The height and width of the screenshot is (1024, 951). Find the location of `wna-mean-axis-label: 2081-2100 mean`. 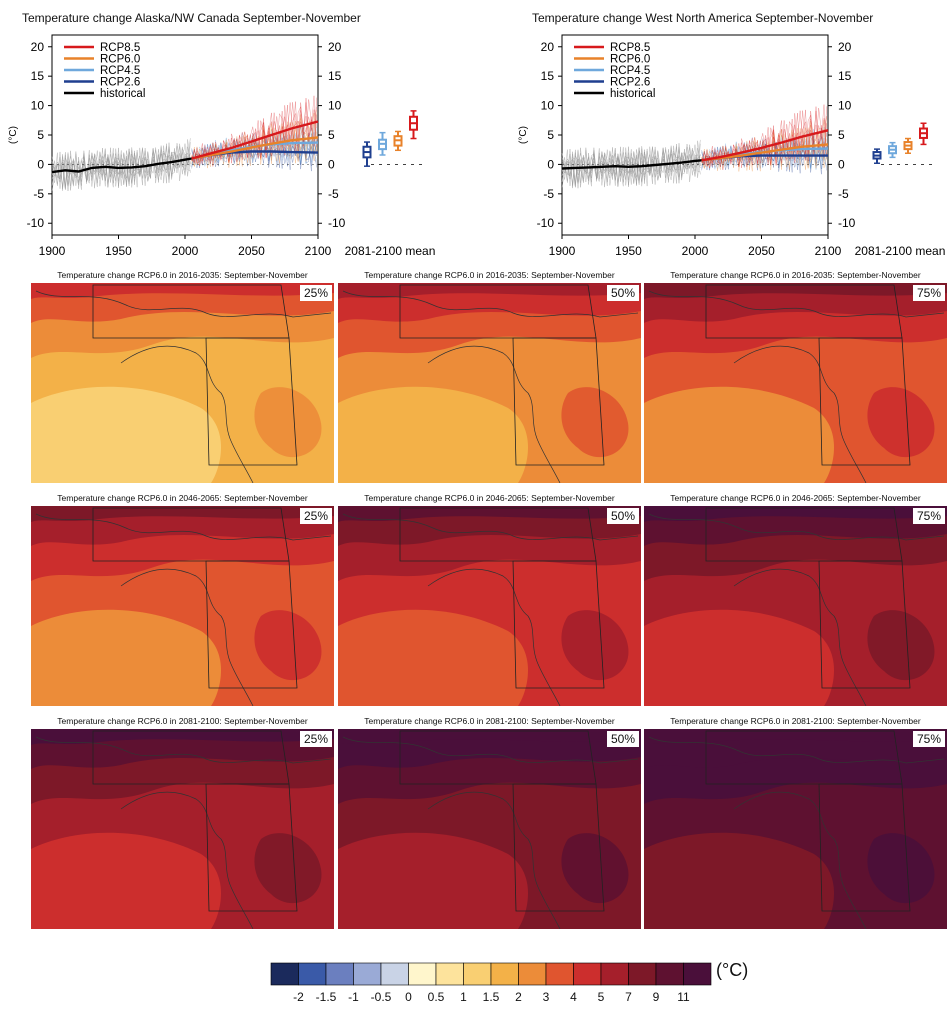

wna-mean-axis-label: 2081-2100 mean is located at coordinates (900, 251).